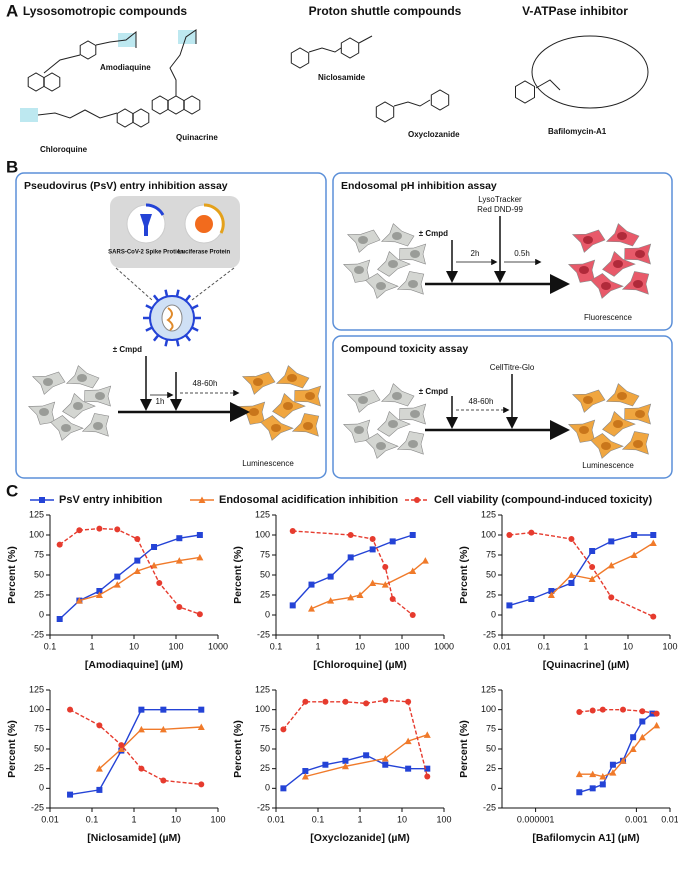 This screenshot has height=875, width=678. I want to click on x-tick-label: 0.1, so click(276, 646).